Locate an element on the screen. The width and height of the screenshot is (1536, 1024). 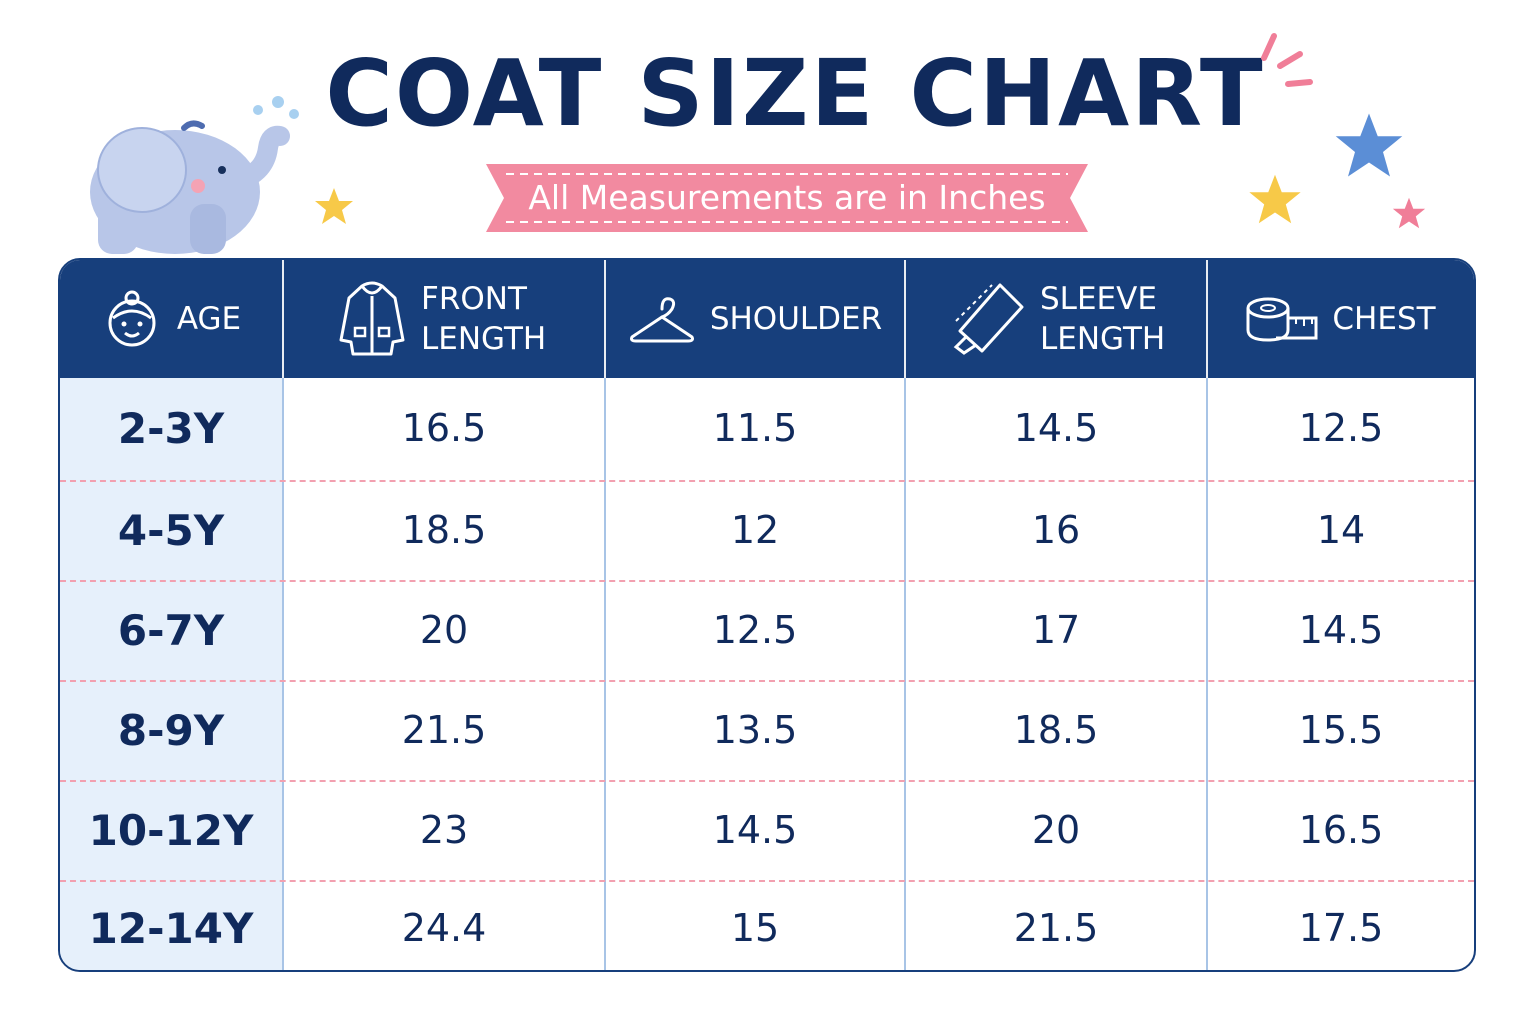
table-row: 10-12Y 23 14.5 20 16.5 is located at coordinates (767, 830).